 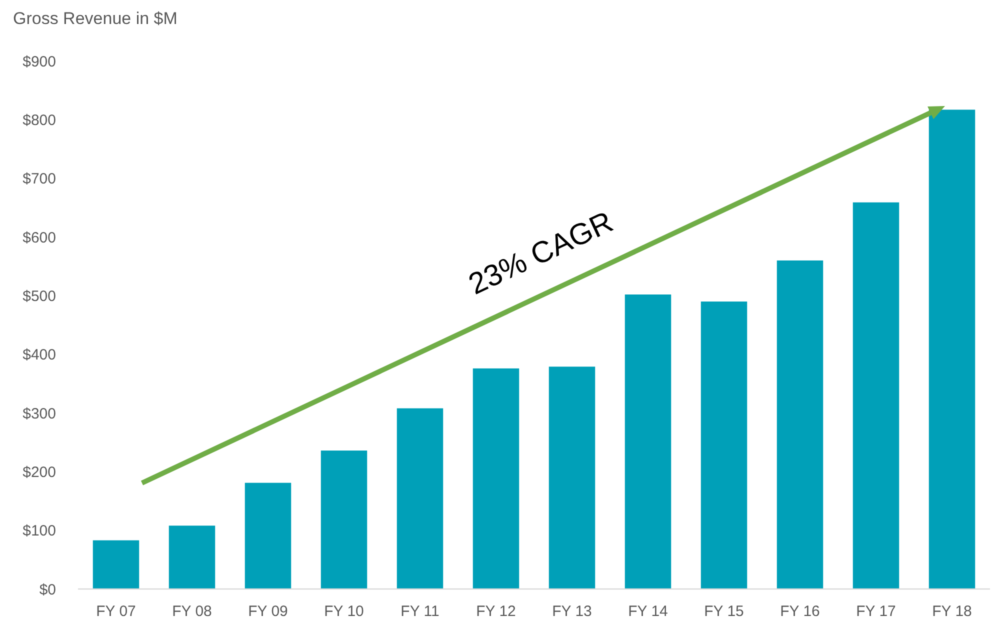 What do you see at coordinates (39, 61) in the screenshot?
I see `y-tick-label: $900` at bounding box center [39, 61].